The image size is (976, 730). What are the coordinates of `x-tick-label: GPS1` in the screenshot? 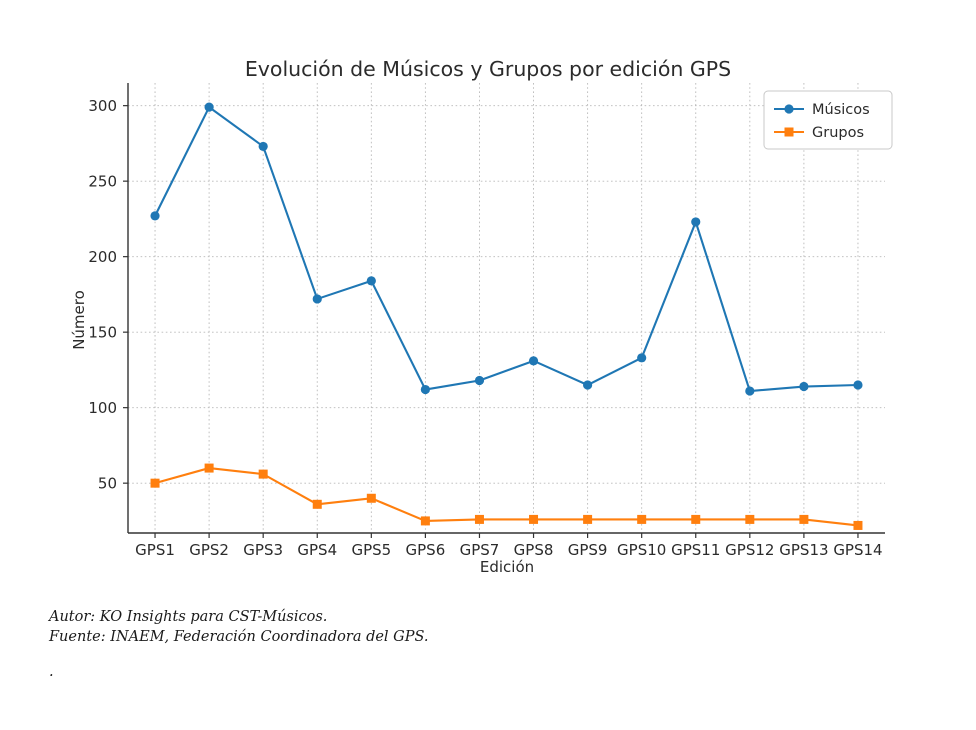 It's located at (155, 550).